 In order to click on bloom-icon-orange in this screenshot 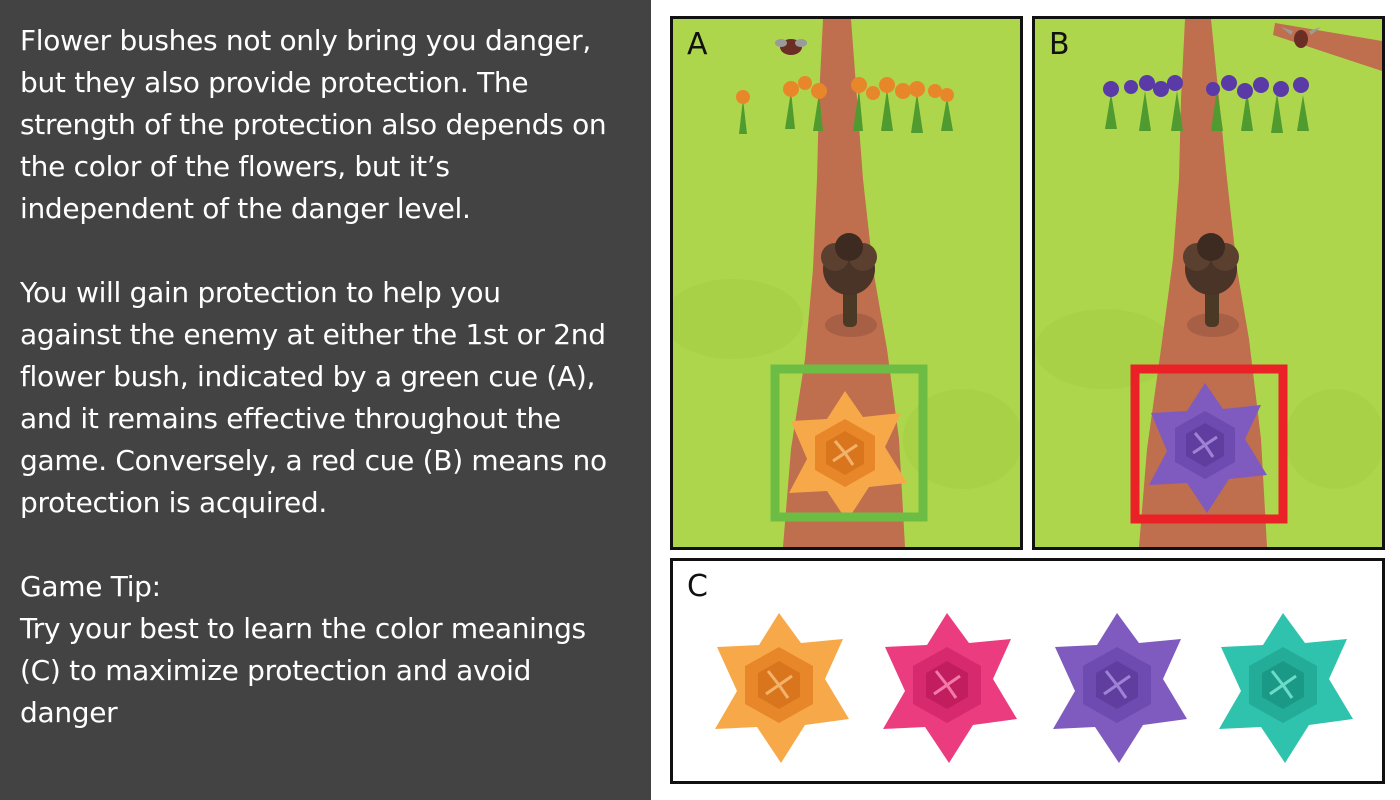, I will do `click(782, 688)`.